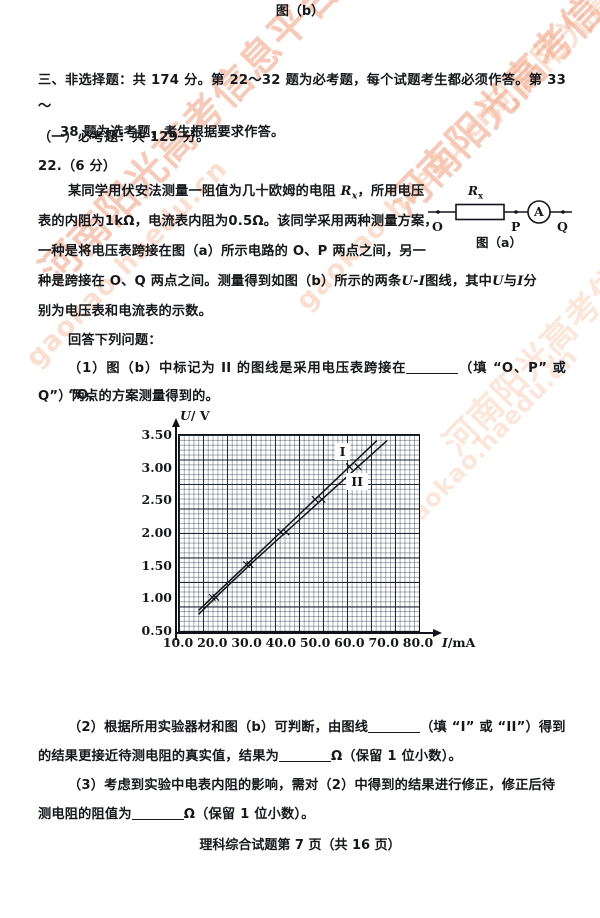  I want to click on stem-line-2: 表的内阻为1kΩ，电流表内阻为0.5Ω。该同学采用两种测量方案，, so click(238, 221).